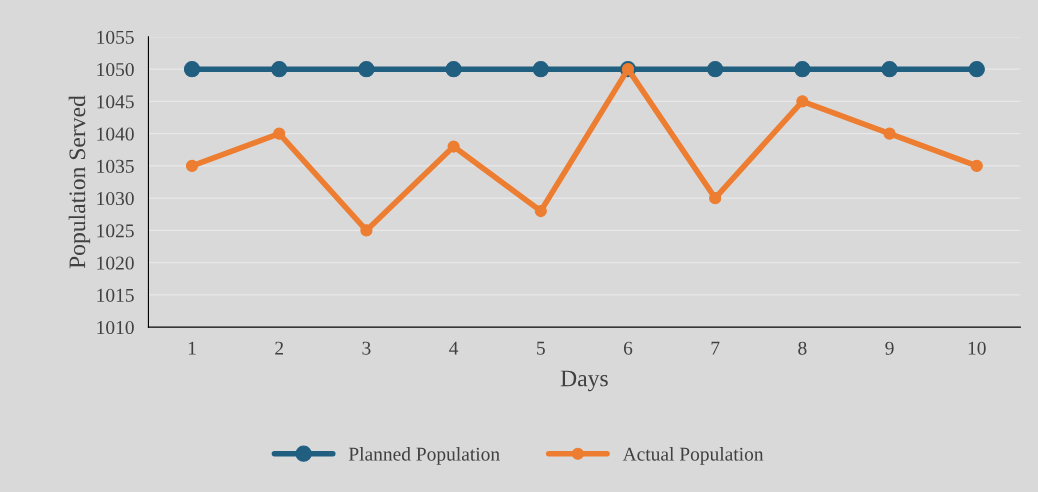 Image resolution: width=1038 pixels, height=492 pixels. Describe the element at coordinates (889, 348) in the screenshot. I see `x-tick-label: 9` at that location.